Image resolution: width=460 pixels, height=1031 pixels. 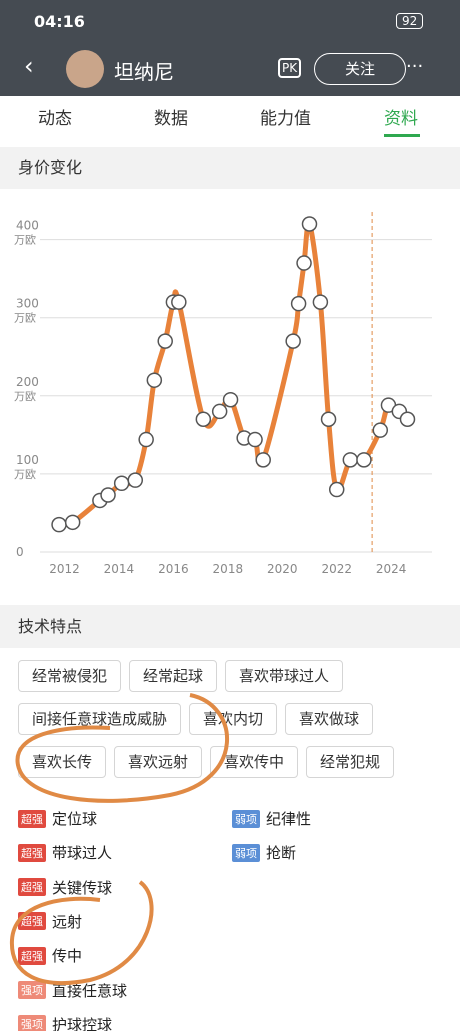 What do you see at coordinates (281, 853) in the screenshot?
I see `feature-name: 抢断` at bounding box center [281, 853].